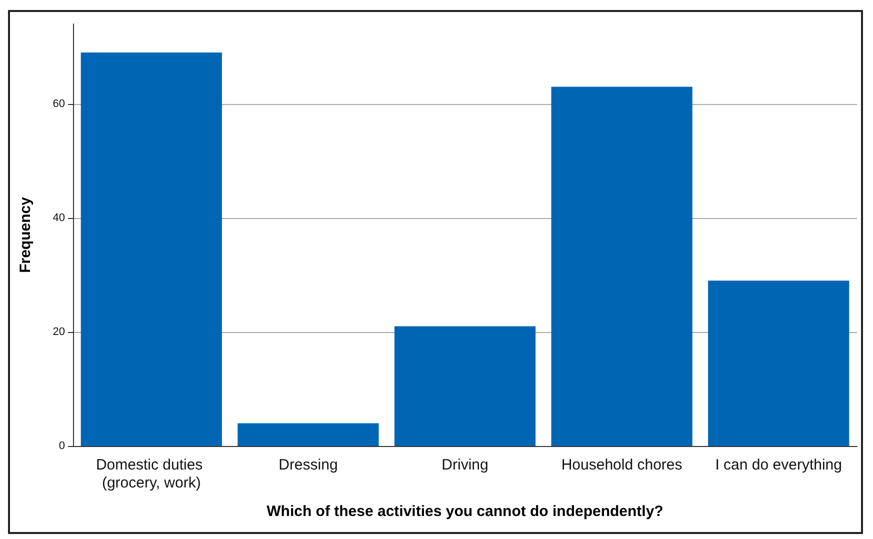 The image size is (873, 539). I want to click on y-tick-label: 0, so click(61, 446).